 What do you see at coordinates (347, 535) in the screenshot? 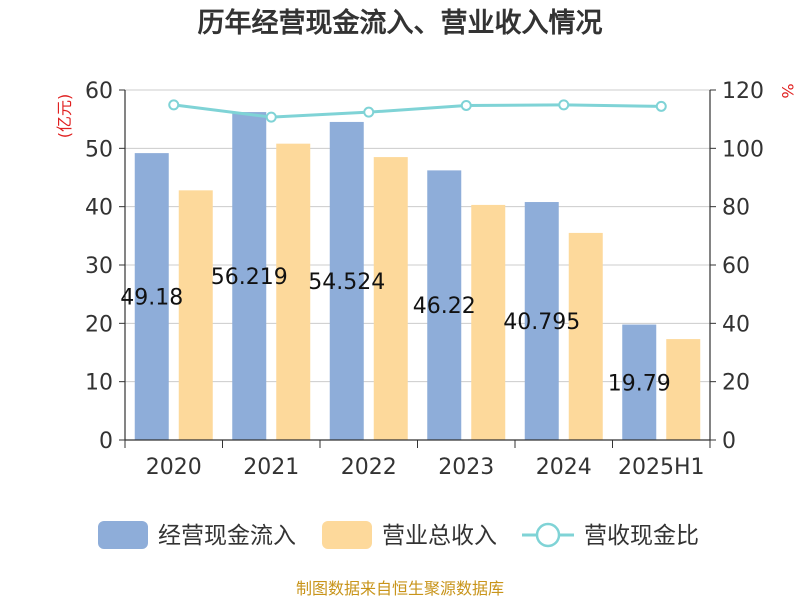
I see `legend-swatch-revenue` at bounding box center [347, 535].